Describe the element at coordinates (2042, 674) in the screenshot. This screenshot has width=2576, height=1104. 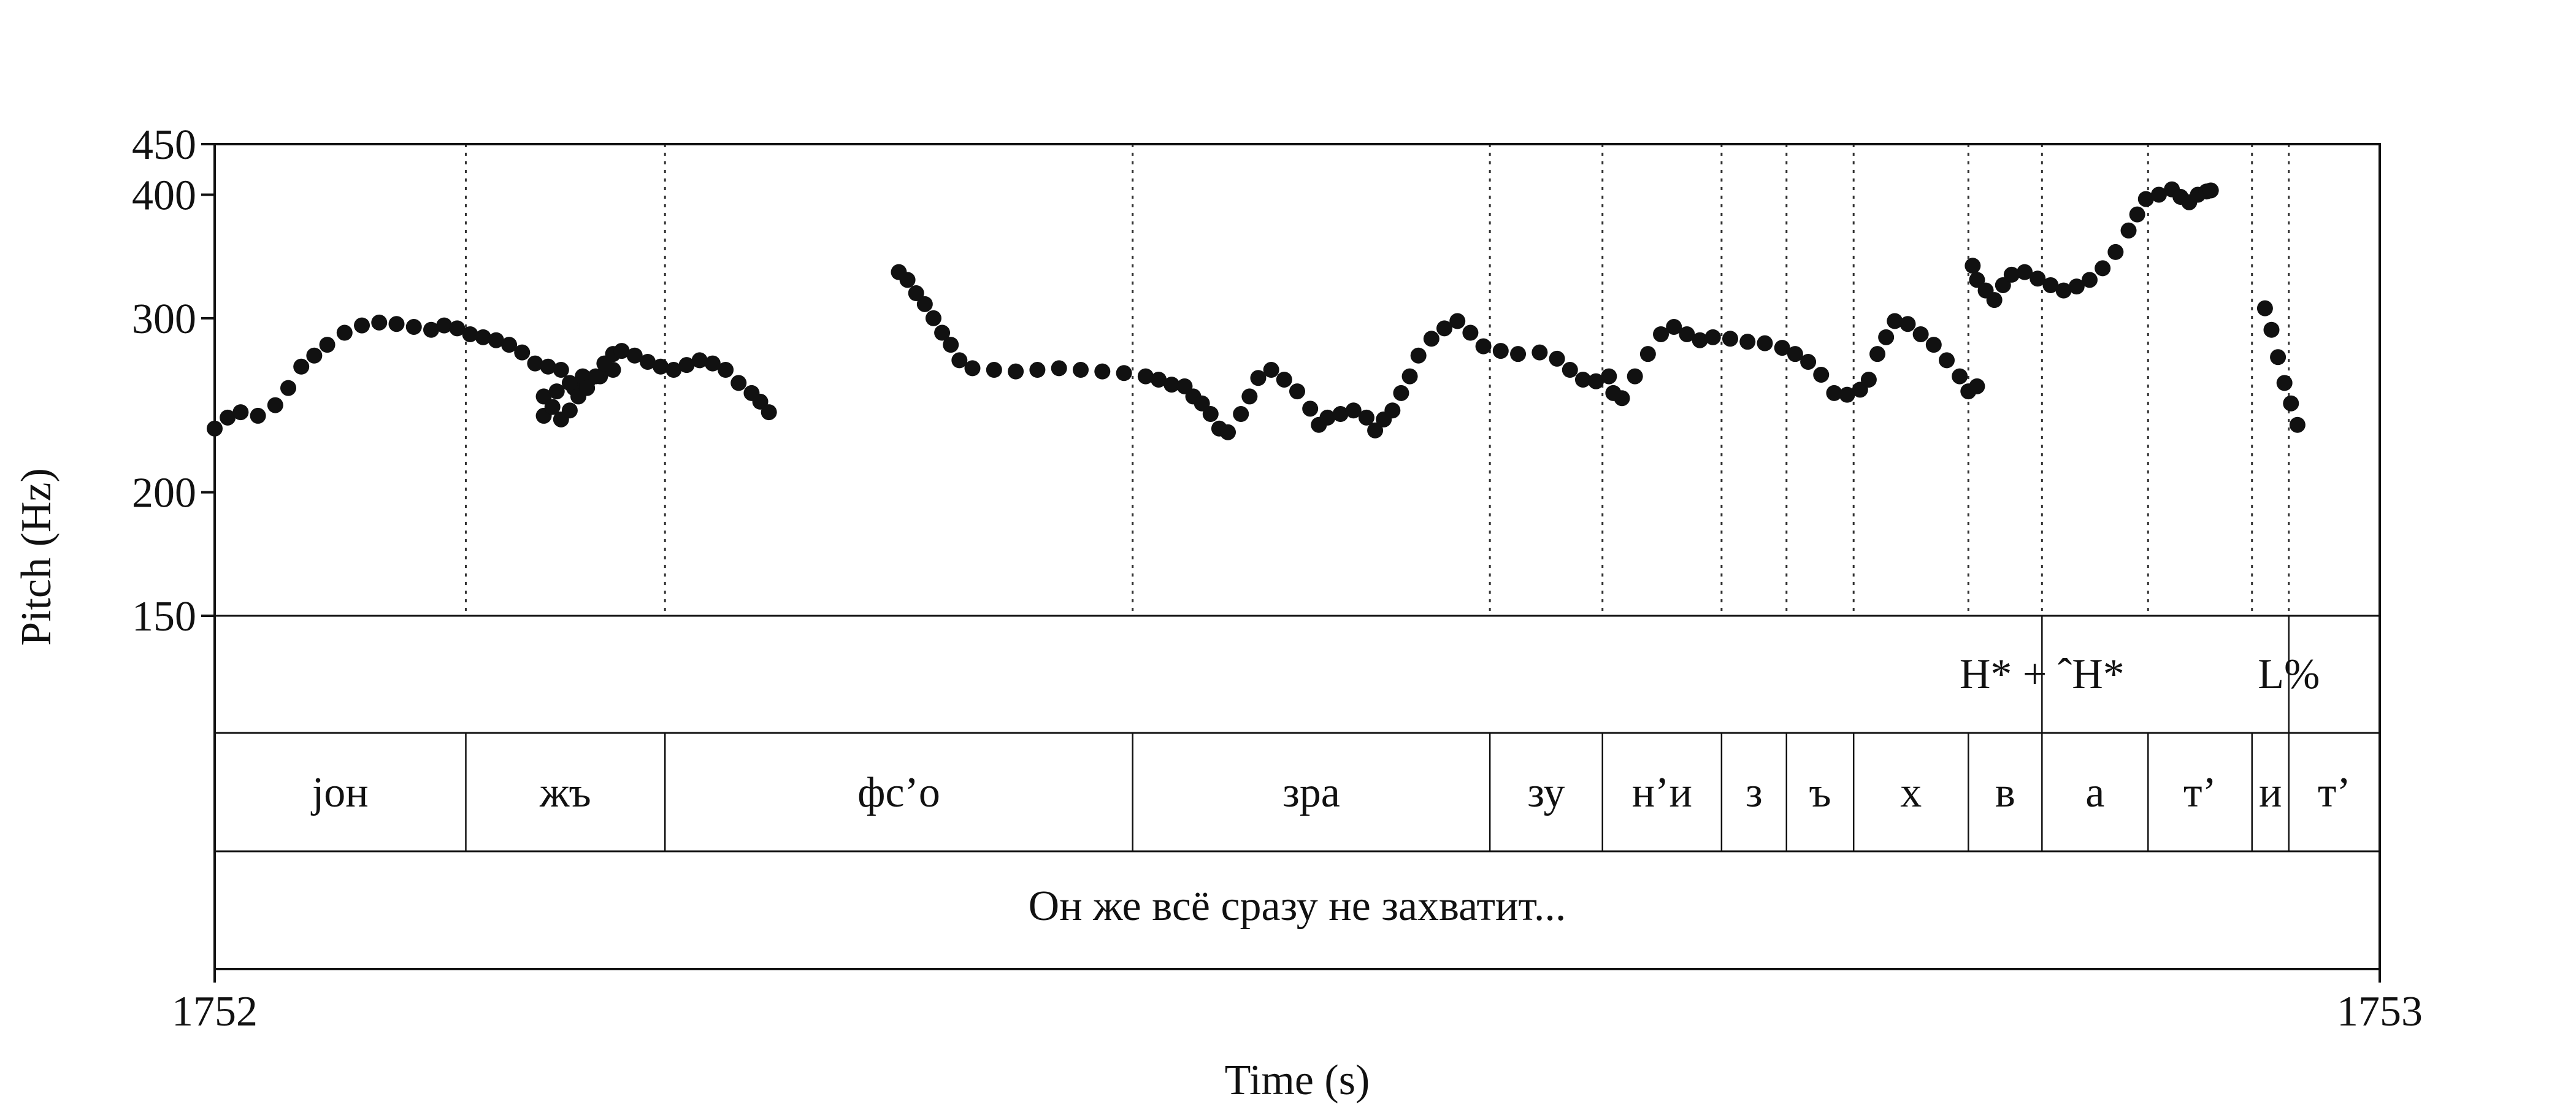
I see `tone-label: H* + ˆH*` at that location.